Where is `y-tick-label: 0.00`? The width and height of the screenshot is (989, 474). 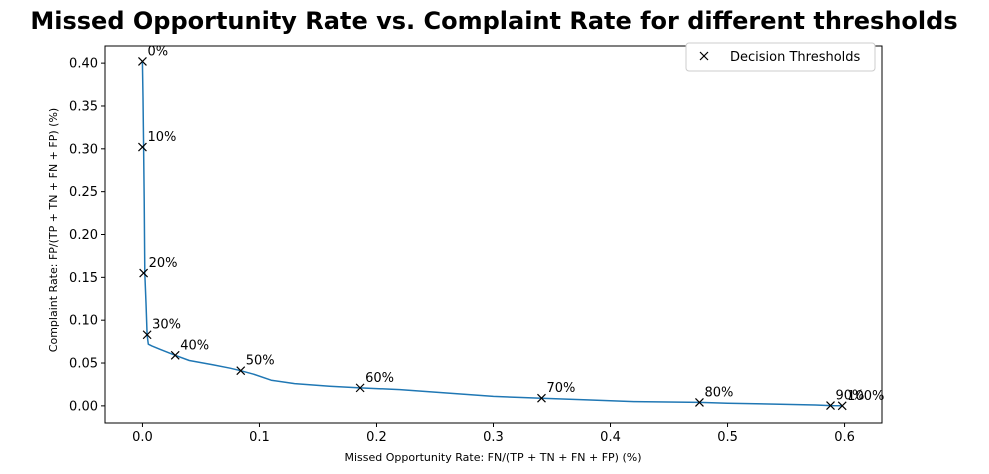 y-tick-label: 0.00 is located at coordinates (83, 406).